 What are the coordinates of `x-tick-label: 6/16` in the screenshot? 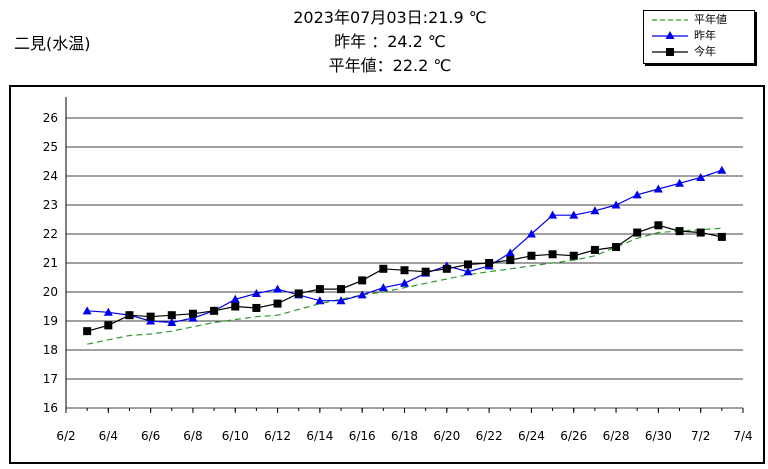 It's located at (362, 436).